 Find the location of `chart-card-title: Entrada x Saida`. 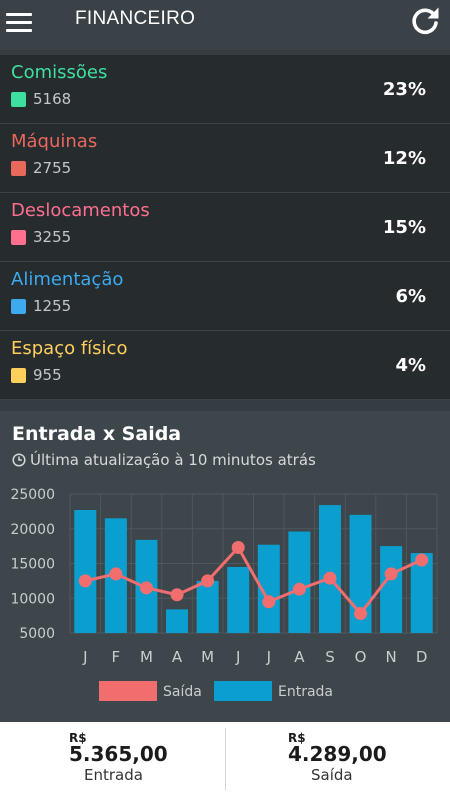

chart-card-title: Entrada x Saida is located at coordinates (97, 434).